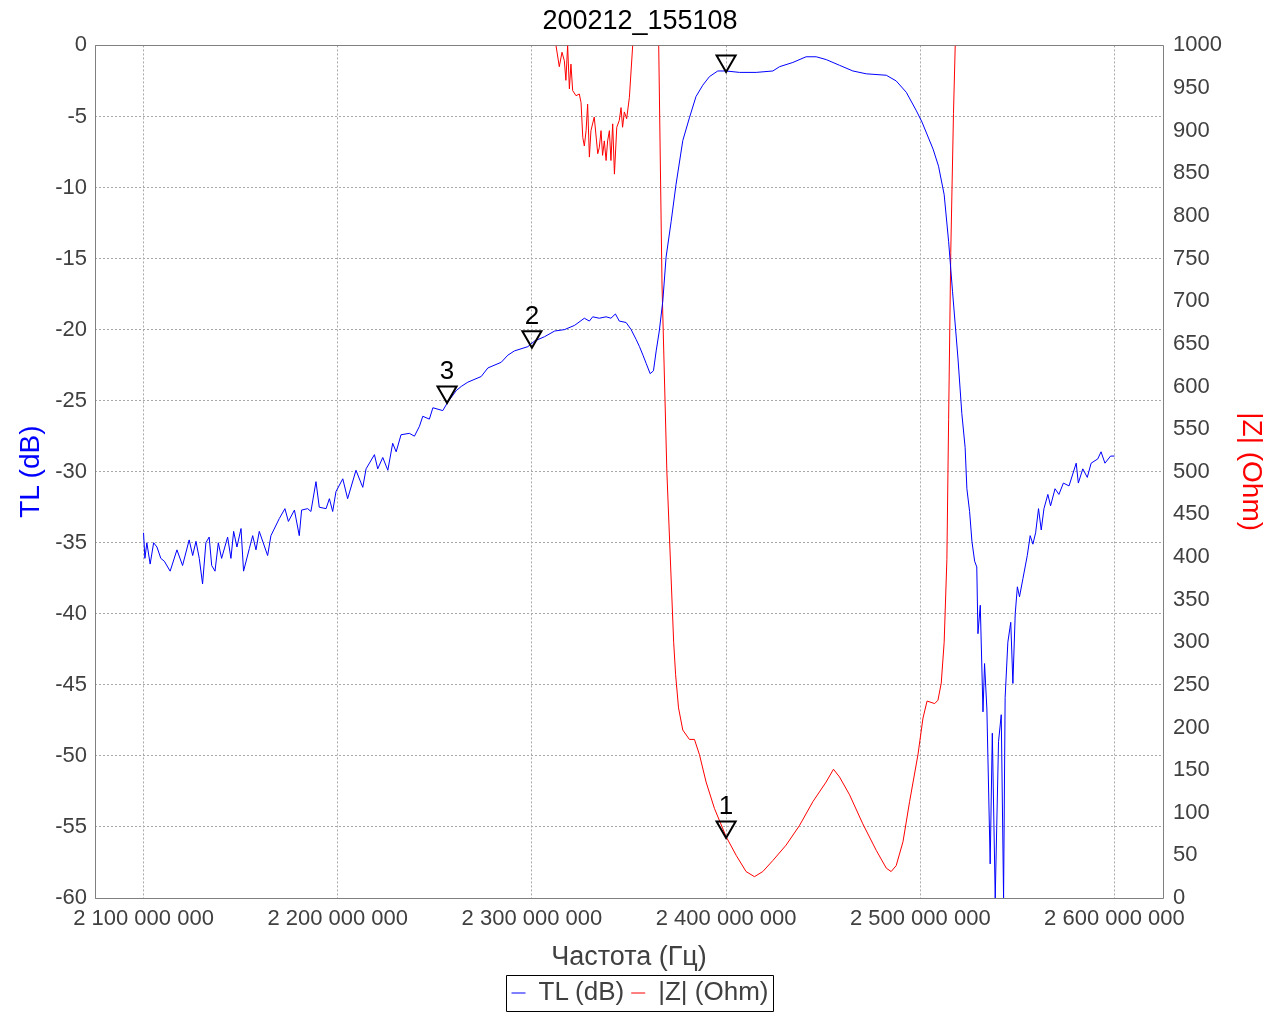 Image resolution: width=1280 pixels, height=1024 pixels. I want to click on y2-tick-label: 600, so click(1191, 385).